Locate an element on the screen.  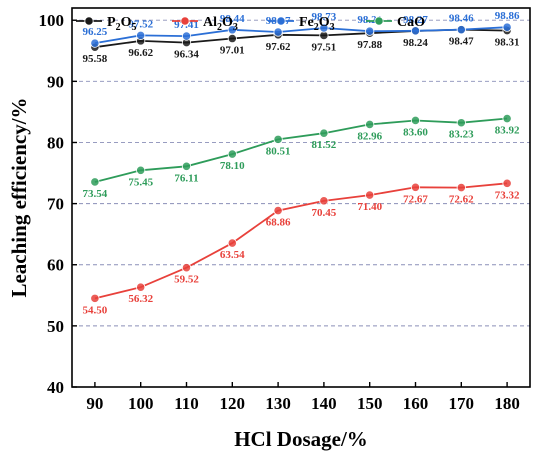
data-label-cao-160: 83.60 is located at coordinates (415, 132).